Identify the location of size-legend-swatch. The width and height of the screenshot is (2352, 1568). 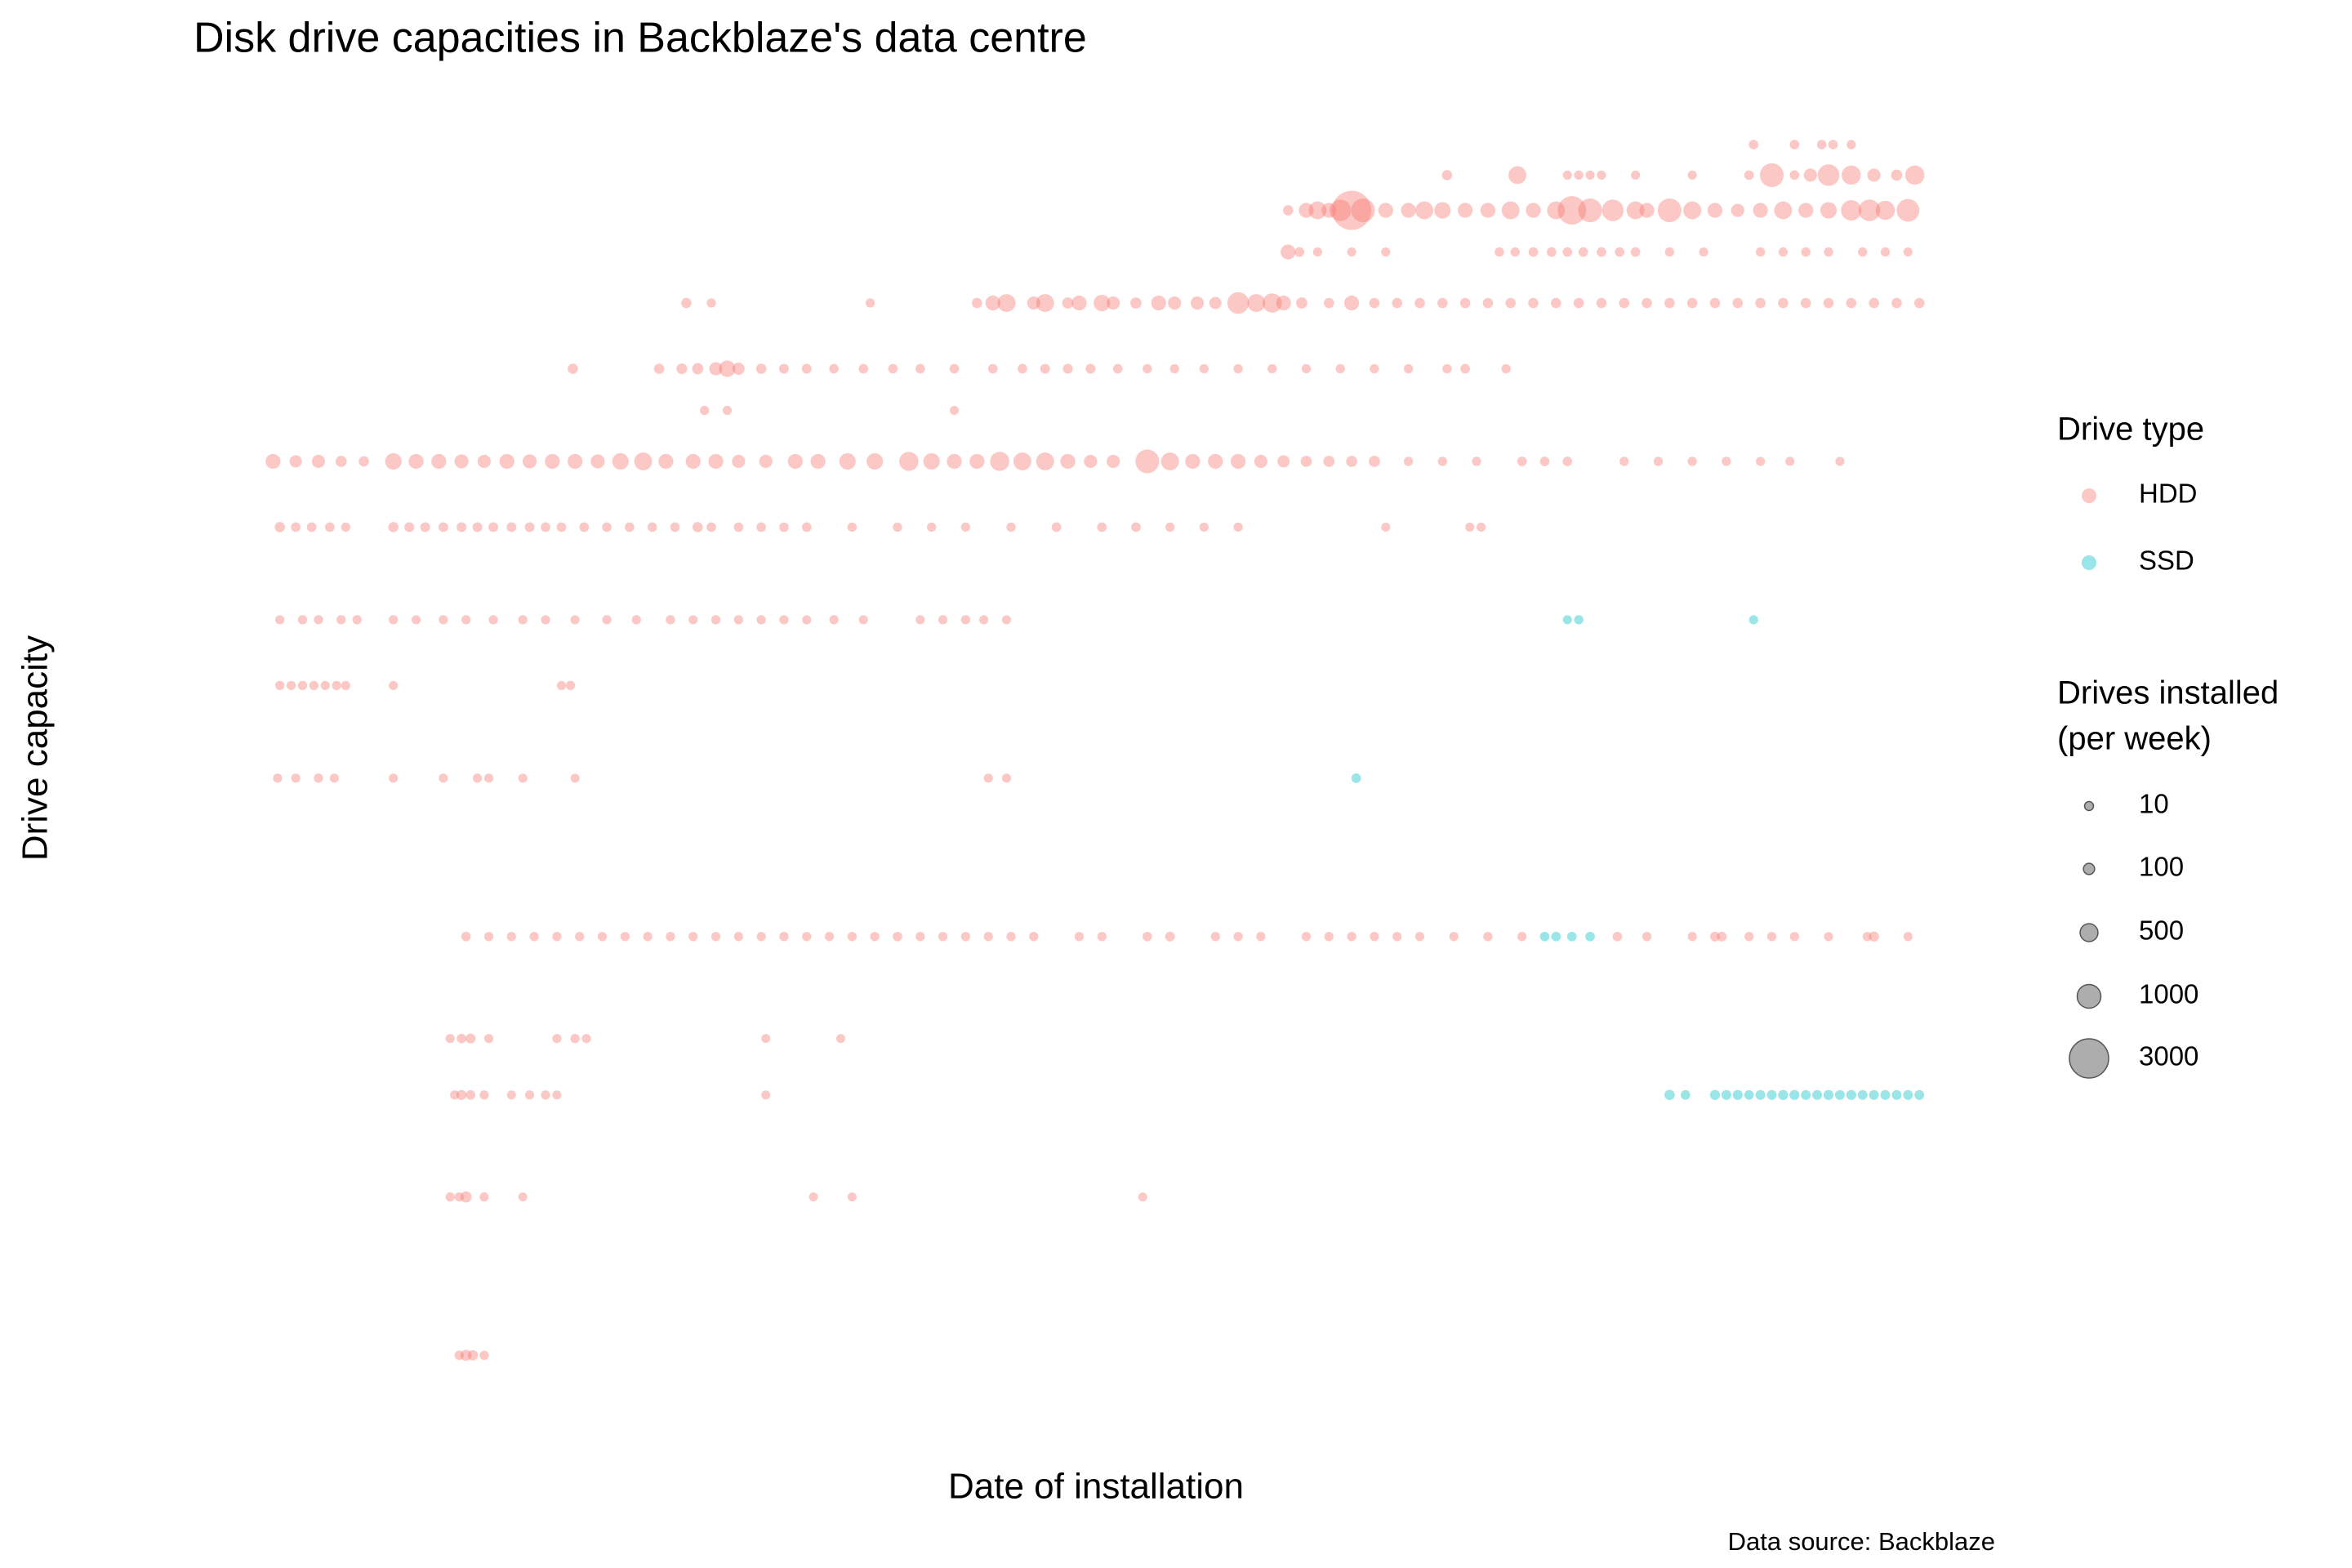
(2089, 932).